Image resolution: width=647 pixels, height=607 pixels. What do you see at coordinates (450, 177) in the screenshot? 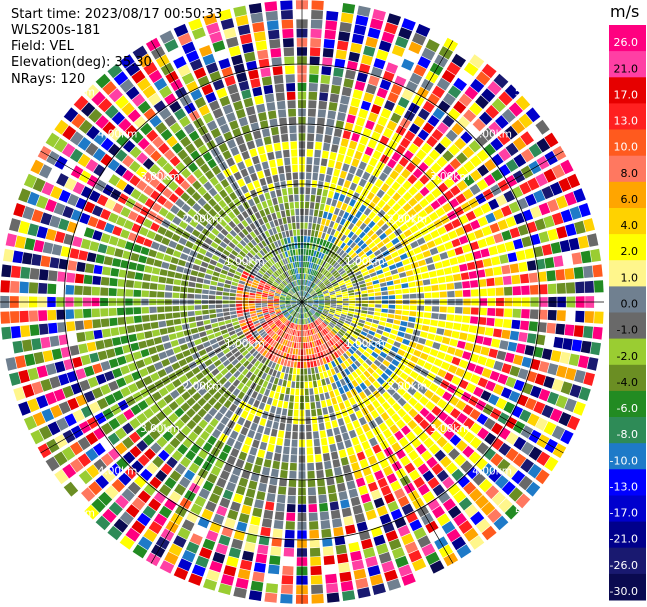
I see `range-label: 3.00km` at bounding box center [450, 177].